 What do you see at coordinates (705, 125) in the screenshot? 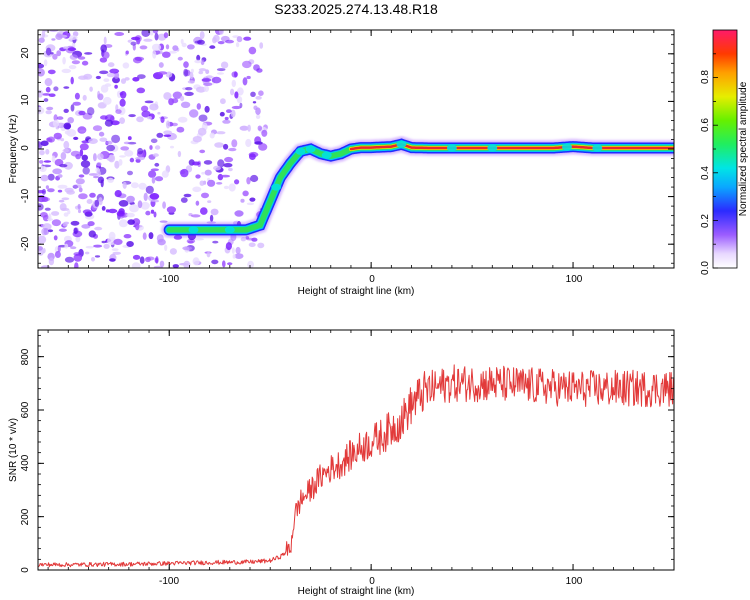
I see `colorbar-tick-label: 0.6` at bounding box center [705, 125].